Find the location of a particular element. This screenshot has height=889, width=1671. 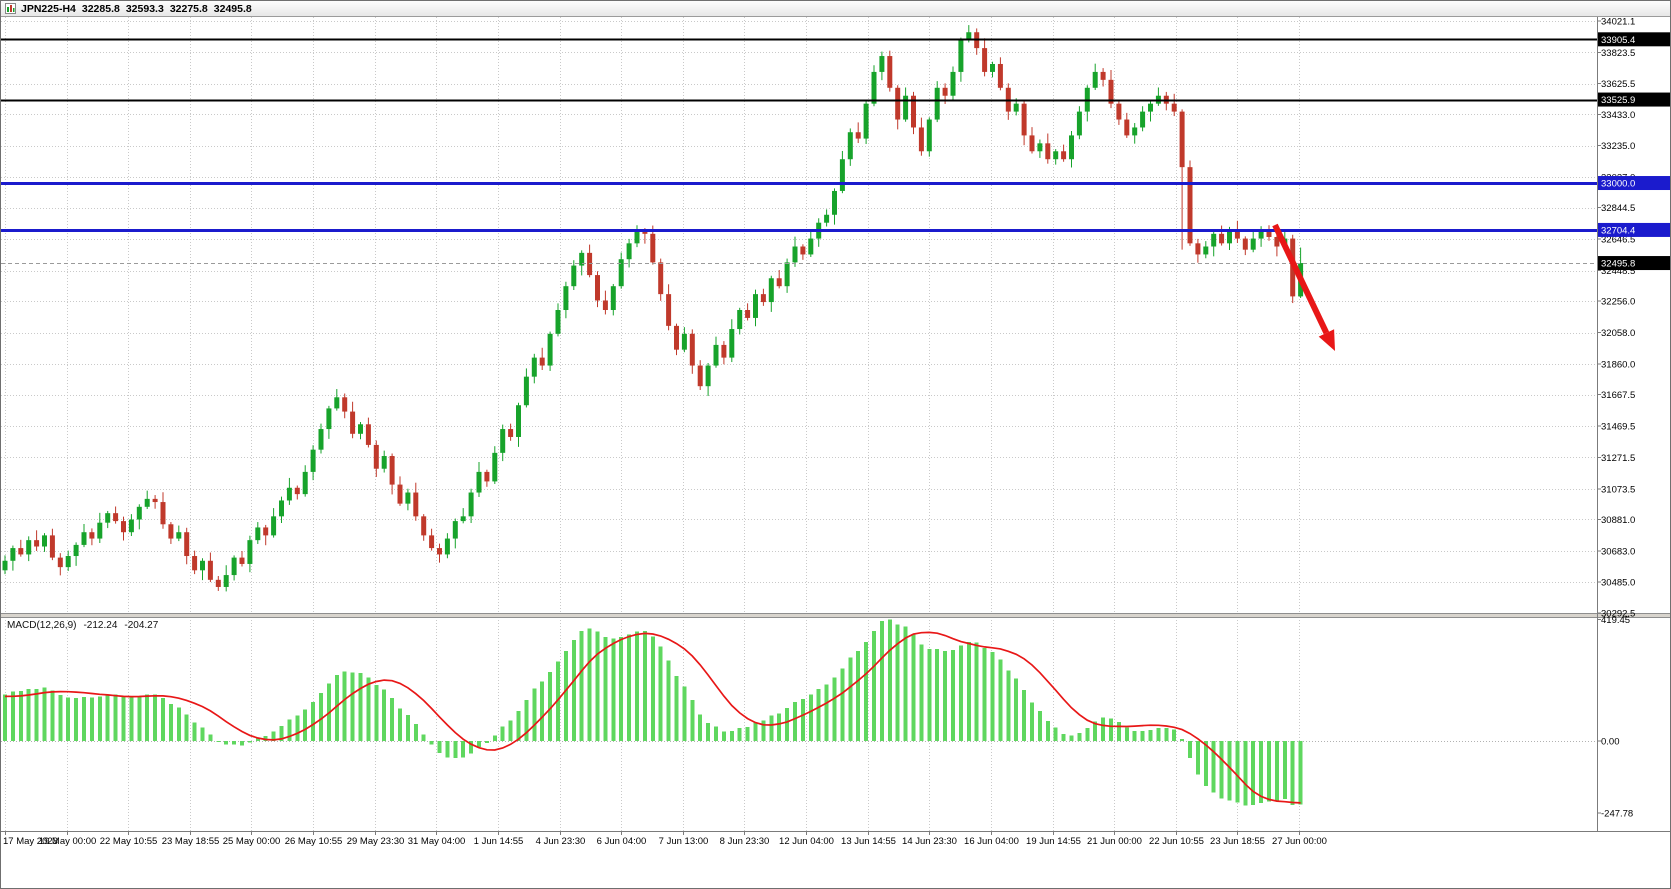

ohlc-low-value: 32275.8 is located at coordinates (188, 8).